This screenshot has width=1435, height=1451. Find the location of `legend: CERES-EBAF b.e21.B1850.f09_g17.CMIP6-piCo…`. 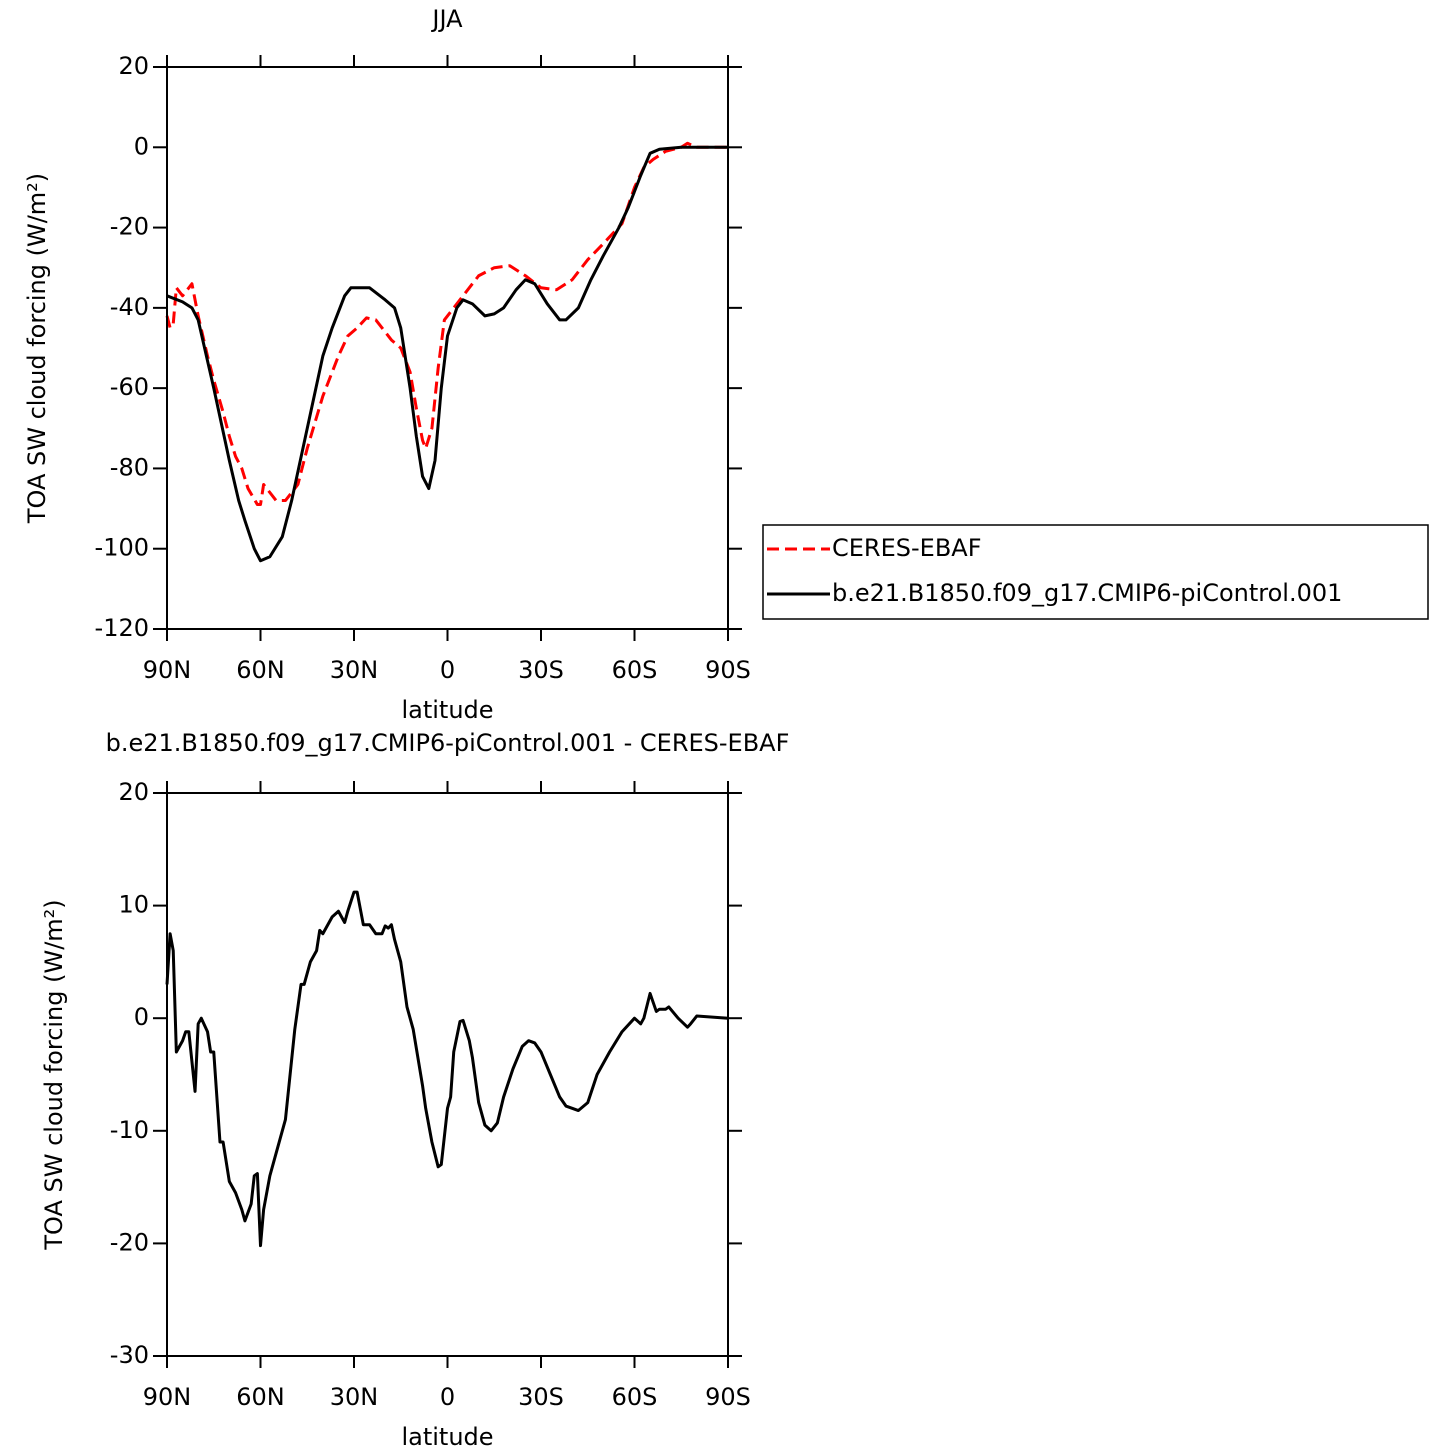

legend: CERES-EBAF b.e21.B1850.f09_g17.CMIP6-piCo… is located at coordinates (1095, 572).